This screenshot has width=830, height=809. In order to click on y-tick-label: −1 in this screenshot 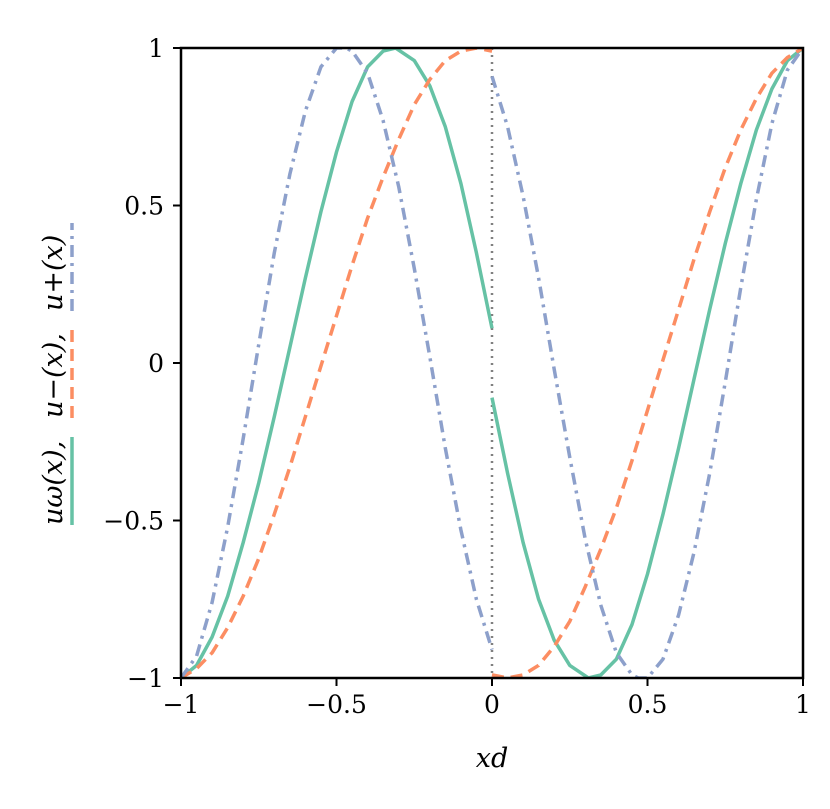, I will do `click(145, 678)`.